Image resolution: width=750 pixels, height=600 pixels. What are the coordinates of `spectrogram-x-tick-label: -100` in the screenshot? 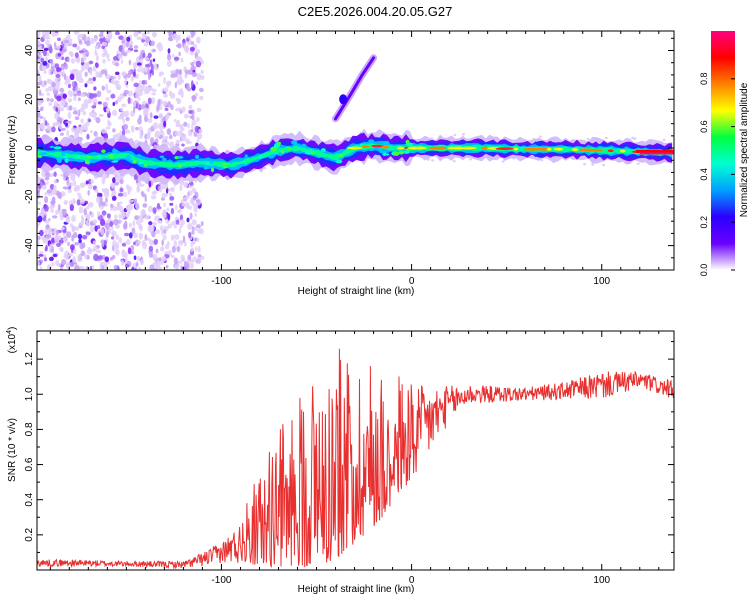 It's located at (221, 281).